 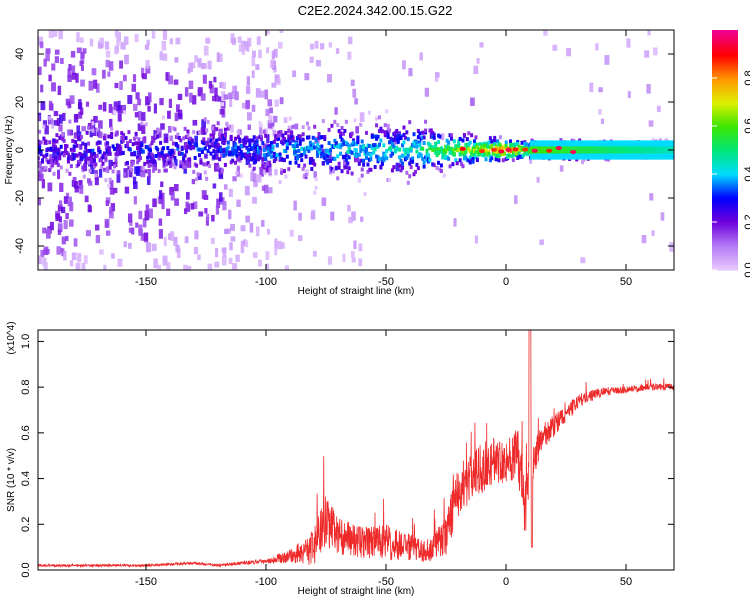 What do you see at coordinates (266, 582) in the screenshot?
I see `x-tick-label: -100` at bounding box center [266, 582].